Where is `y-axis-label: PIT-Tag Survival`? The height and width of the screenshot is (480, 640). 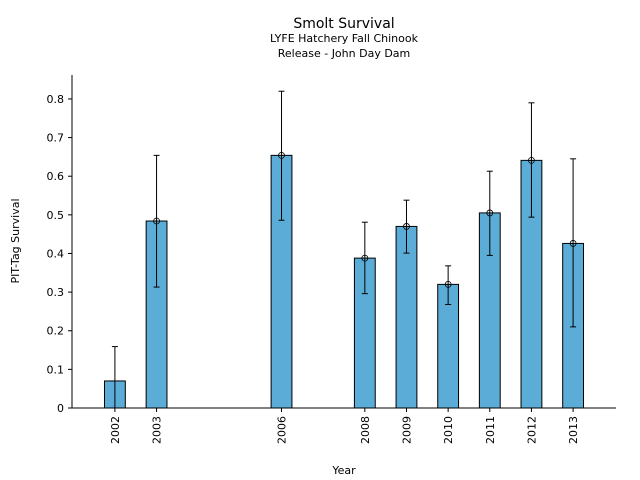 y-axis-label: PIT-Tag Survival is located at coordinates (15, 240).